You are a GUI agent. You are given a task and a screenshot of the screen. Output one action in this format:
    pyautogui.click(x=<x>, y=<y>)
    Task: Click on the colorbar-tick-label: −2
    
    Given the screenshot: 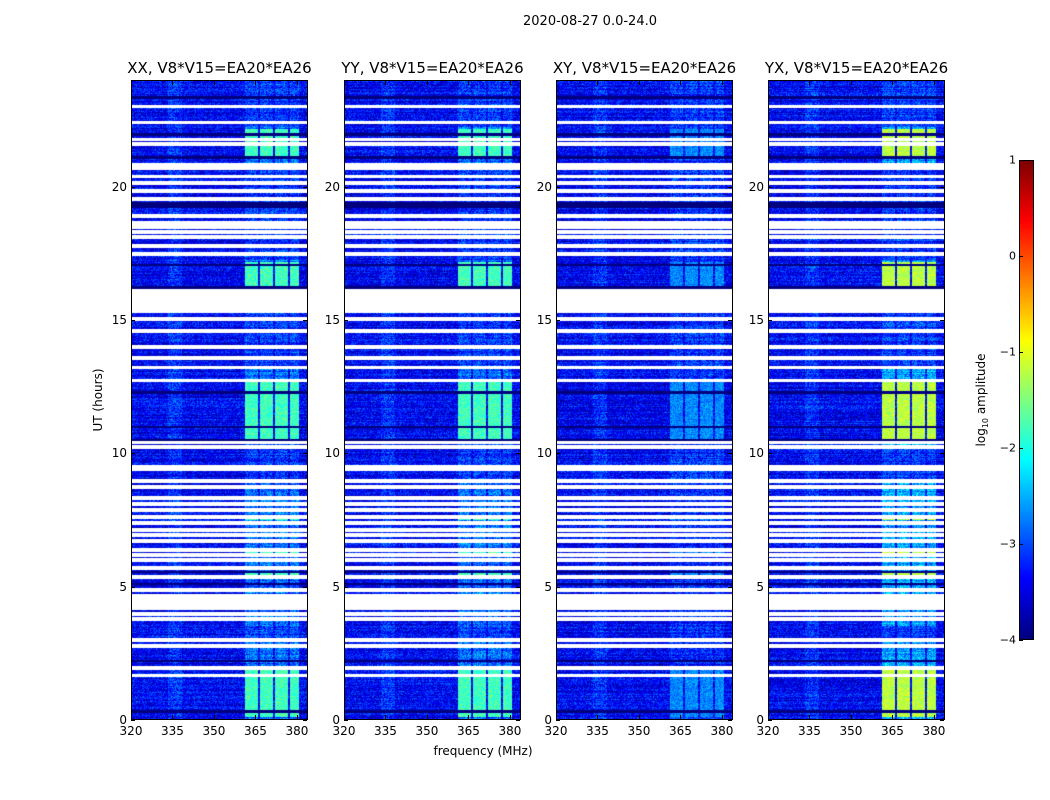 What is the action you would take?
    pyautogui.click(x=1007, y=448)
    